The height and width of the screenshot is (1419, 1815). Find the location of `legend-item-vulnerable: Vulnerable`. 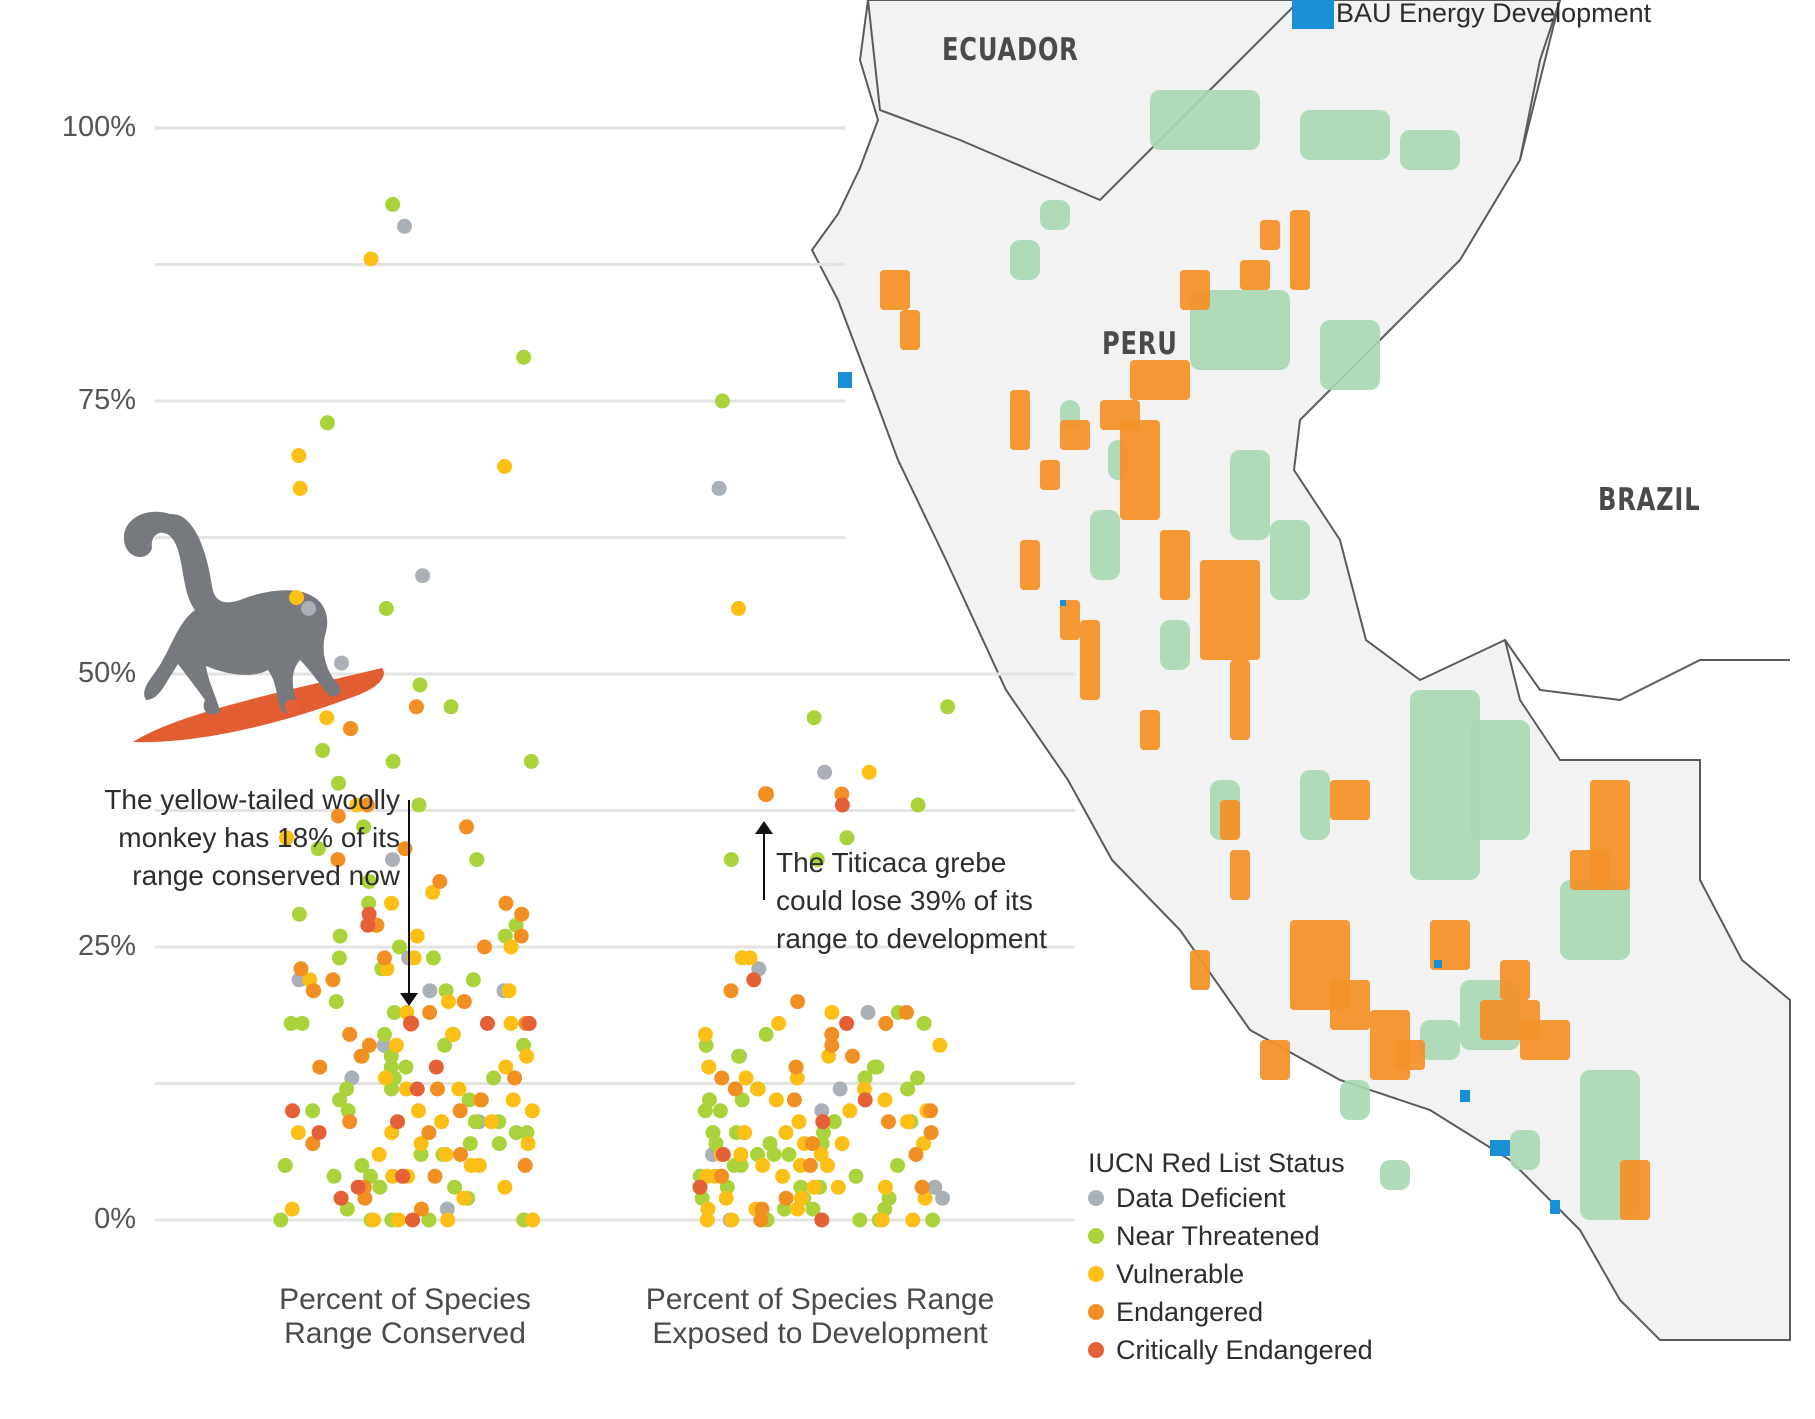

legend-item-vulnerable: Vulnerable is located at coordinates (1230, 1274).